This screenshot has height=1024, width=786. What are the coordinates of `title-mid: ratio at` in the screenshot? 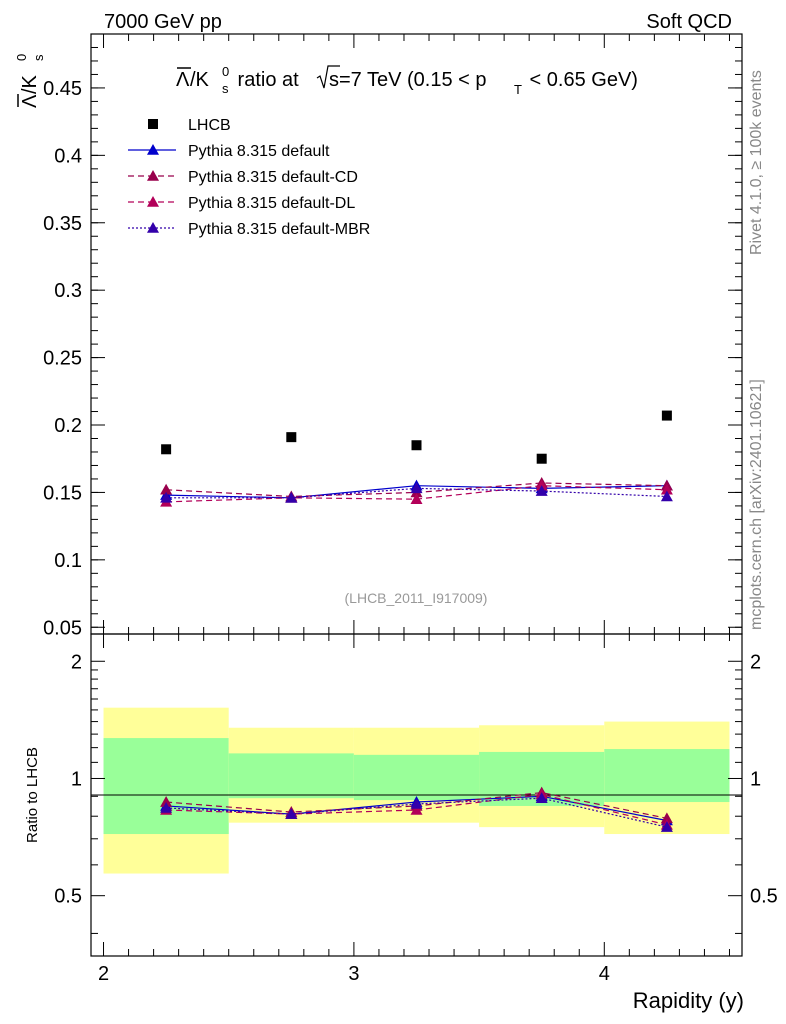 It's located at (268, 80).